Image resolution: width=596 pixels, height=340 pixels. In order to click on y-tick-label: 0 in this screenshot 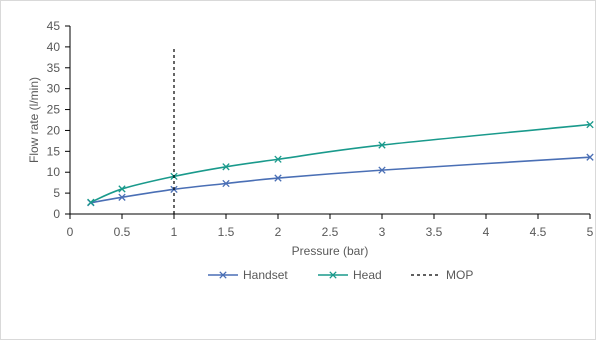, I will do `click(56, 214)`.